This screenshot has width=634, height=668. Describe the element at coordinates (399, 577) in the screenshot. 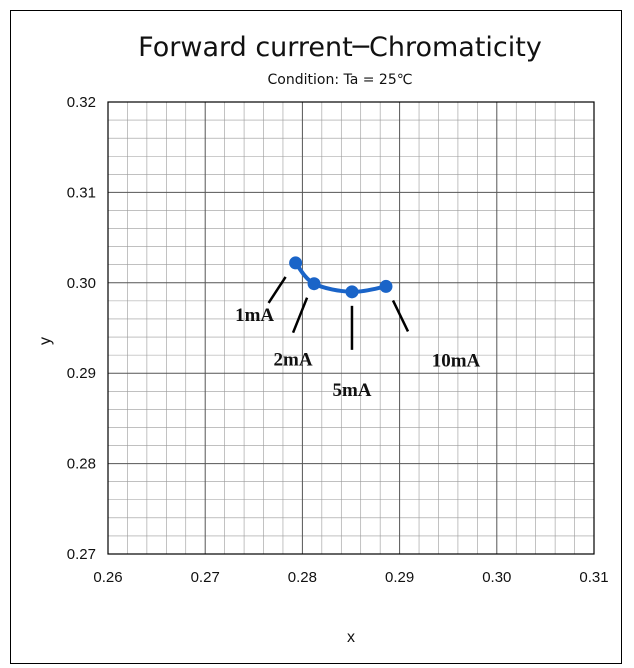

I see `x-tick-label: 0.29` at that location.